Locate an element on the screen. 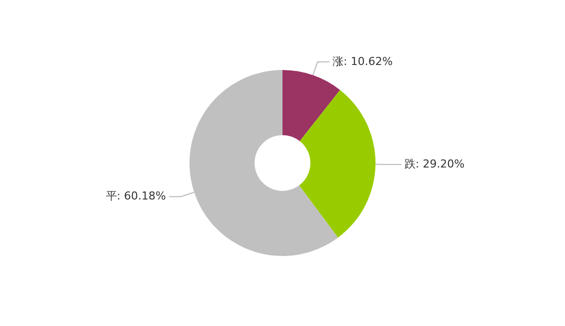  slice-label: 涨: 10.62% is located at coordinates (362, 61).